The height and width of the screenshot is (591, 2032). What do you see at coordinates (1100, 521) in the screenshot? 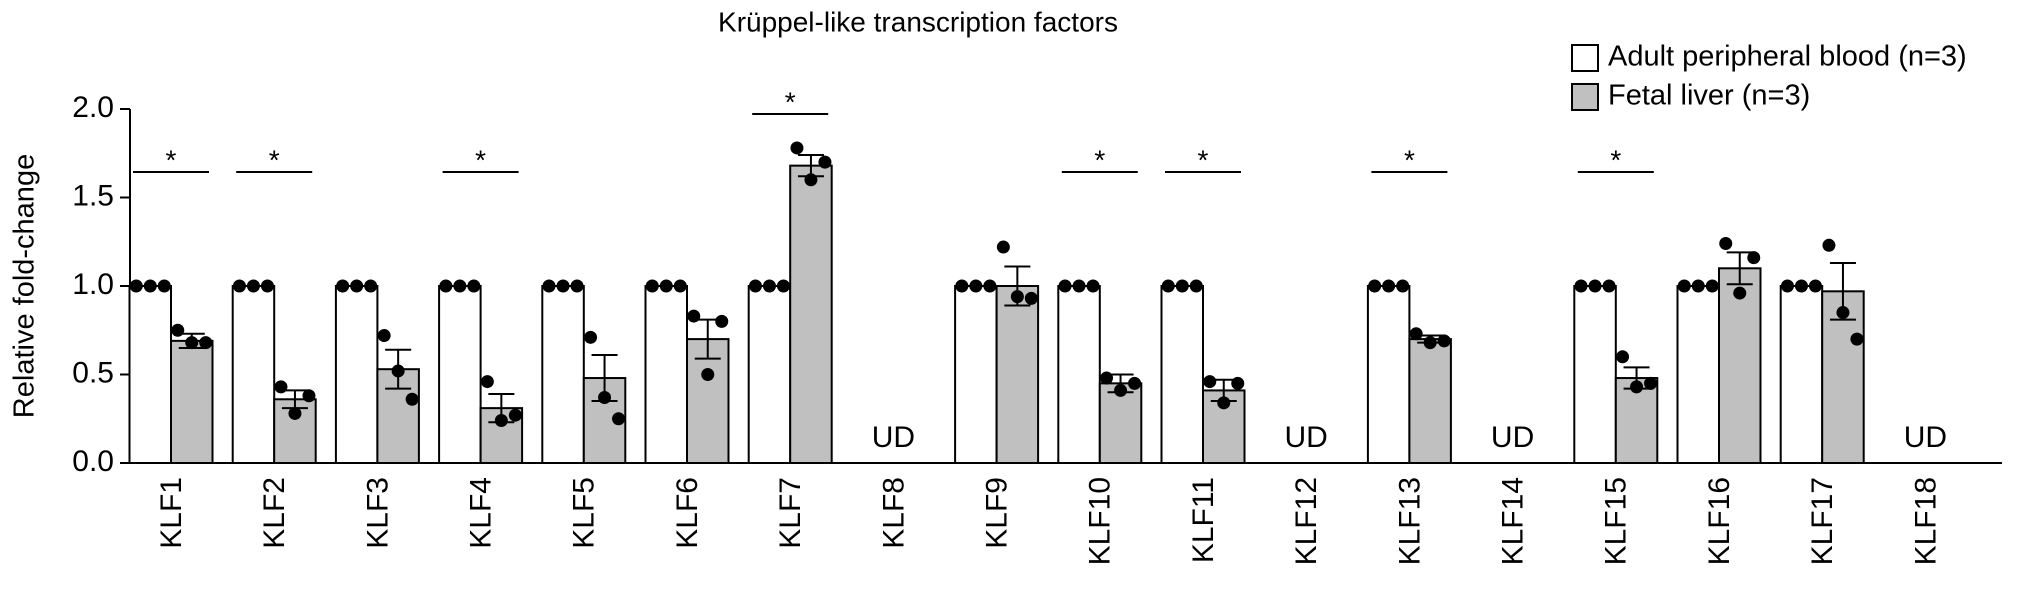
I see `x-tick-label: KLF10` at bounding box center [1100, 521].